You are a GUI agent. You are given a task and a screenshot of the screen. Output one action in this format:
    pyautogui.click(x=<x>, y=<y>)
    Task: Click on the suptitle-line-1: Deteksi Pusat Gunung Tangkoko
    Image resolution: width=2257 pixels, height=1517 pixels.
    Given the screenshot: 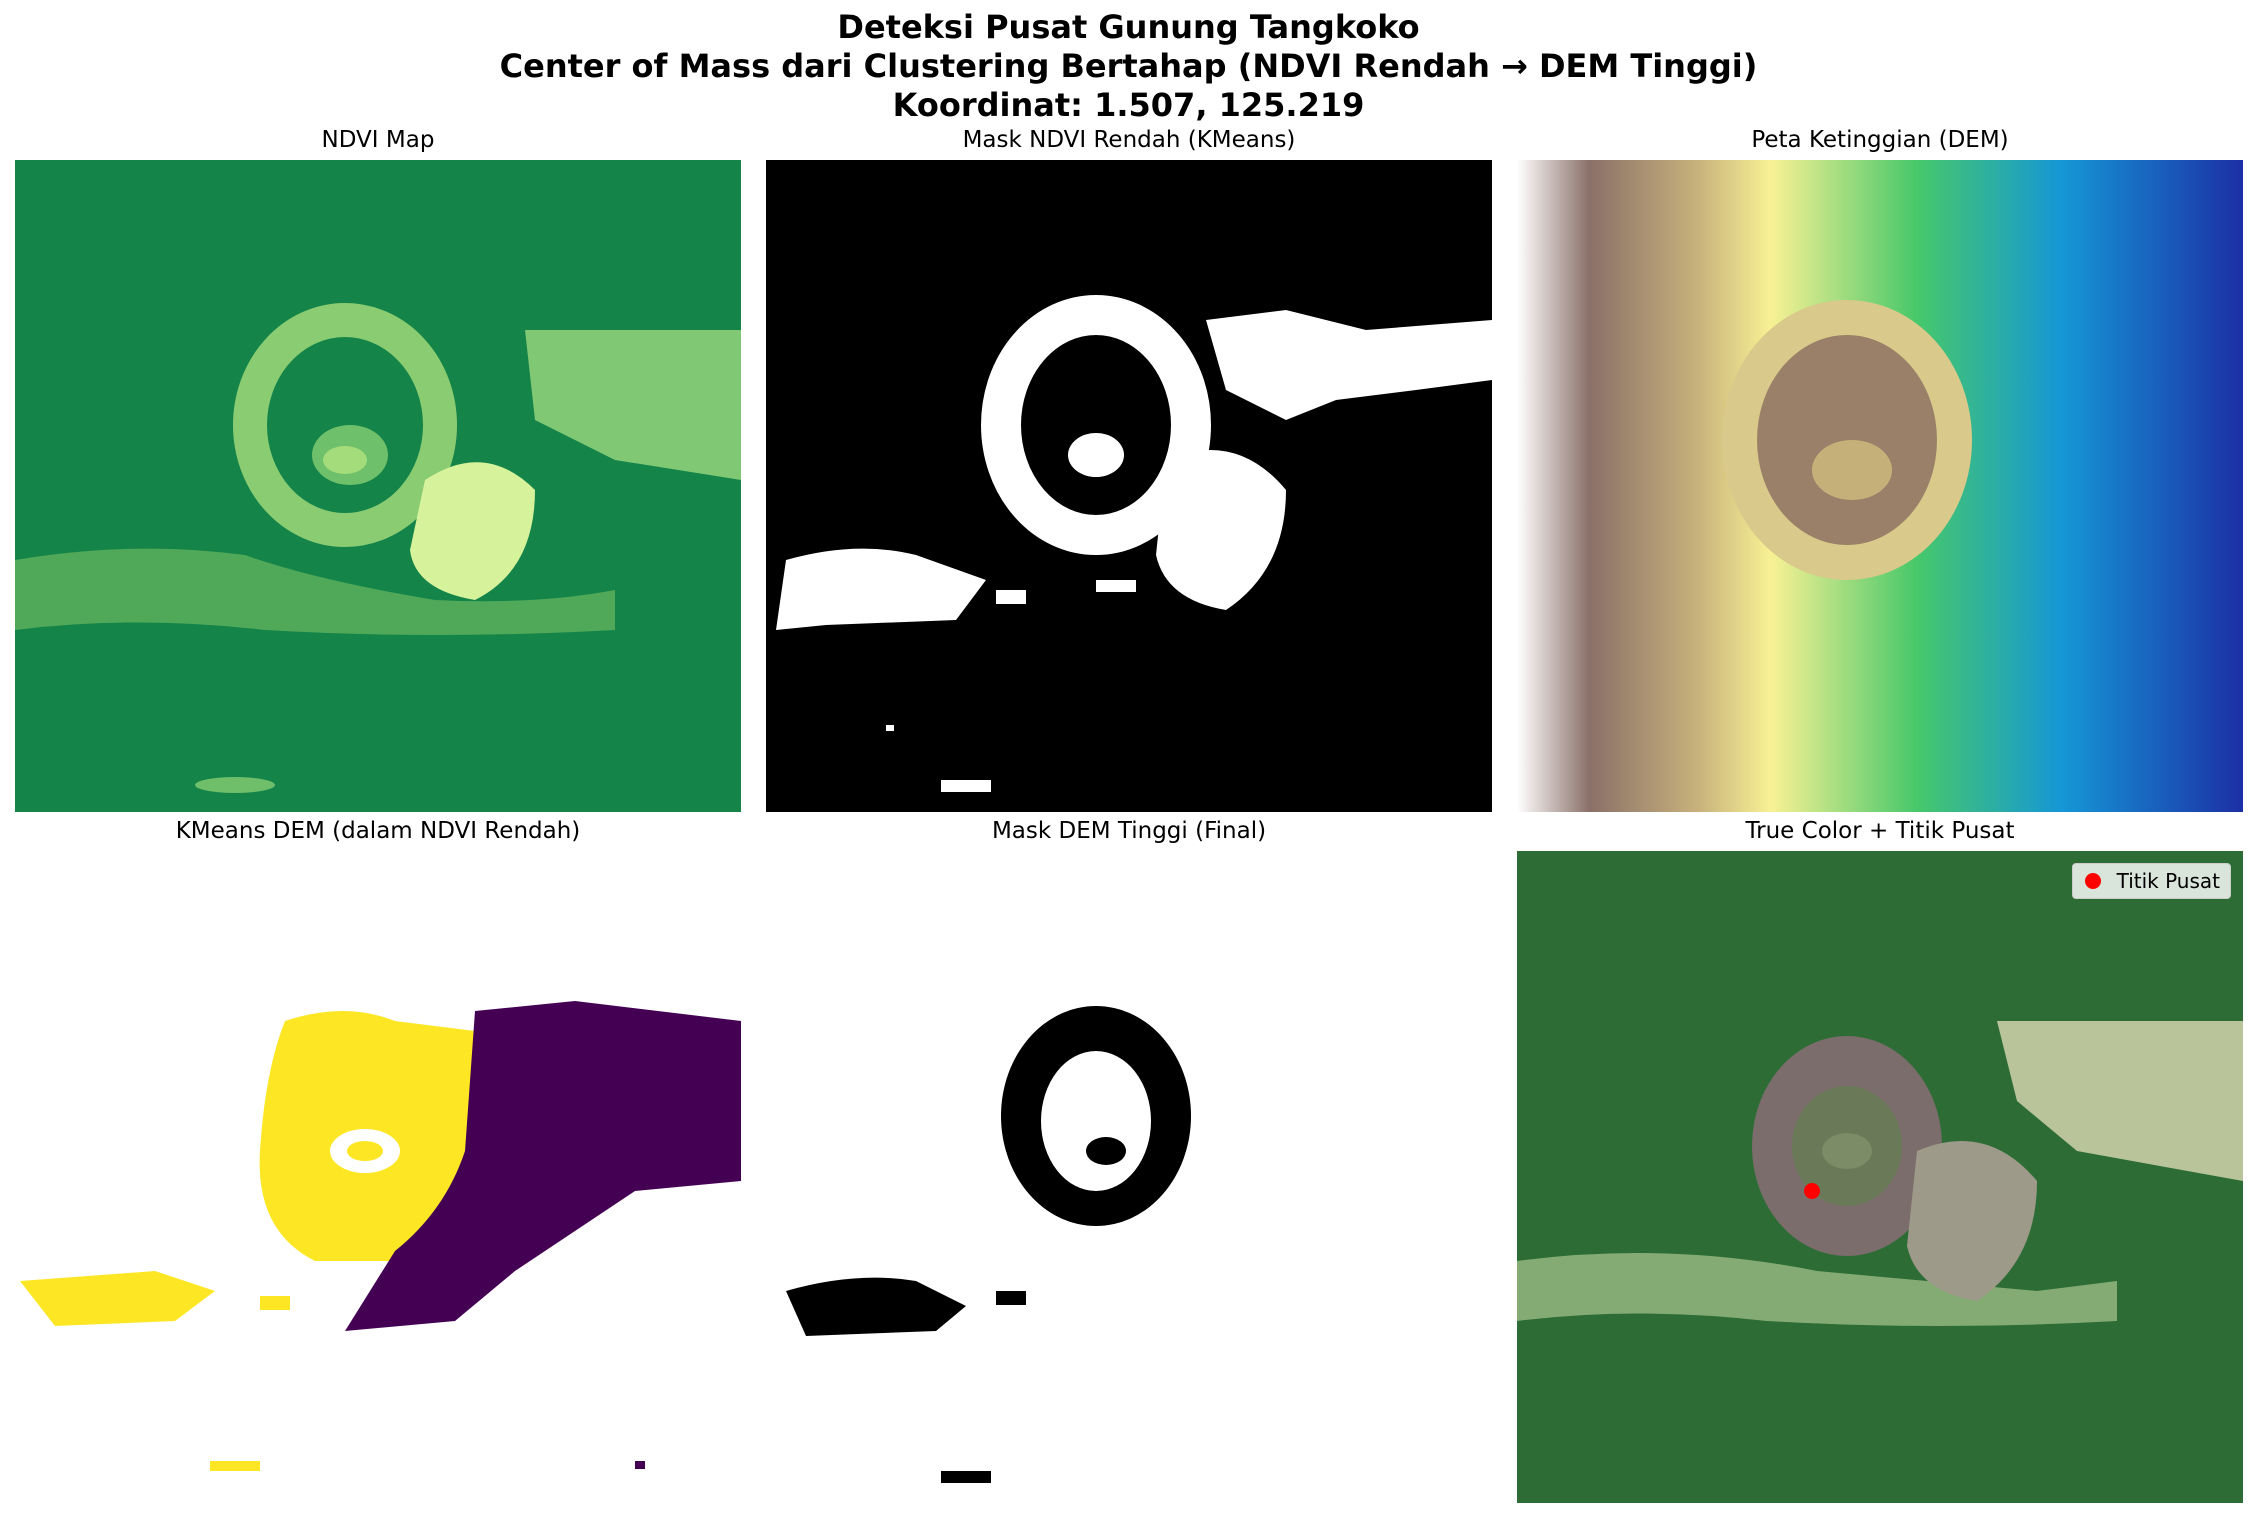 What is the action you would take?
    pyautogui.click(x=1128, y=27)
    